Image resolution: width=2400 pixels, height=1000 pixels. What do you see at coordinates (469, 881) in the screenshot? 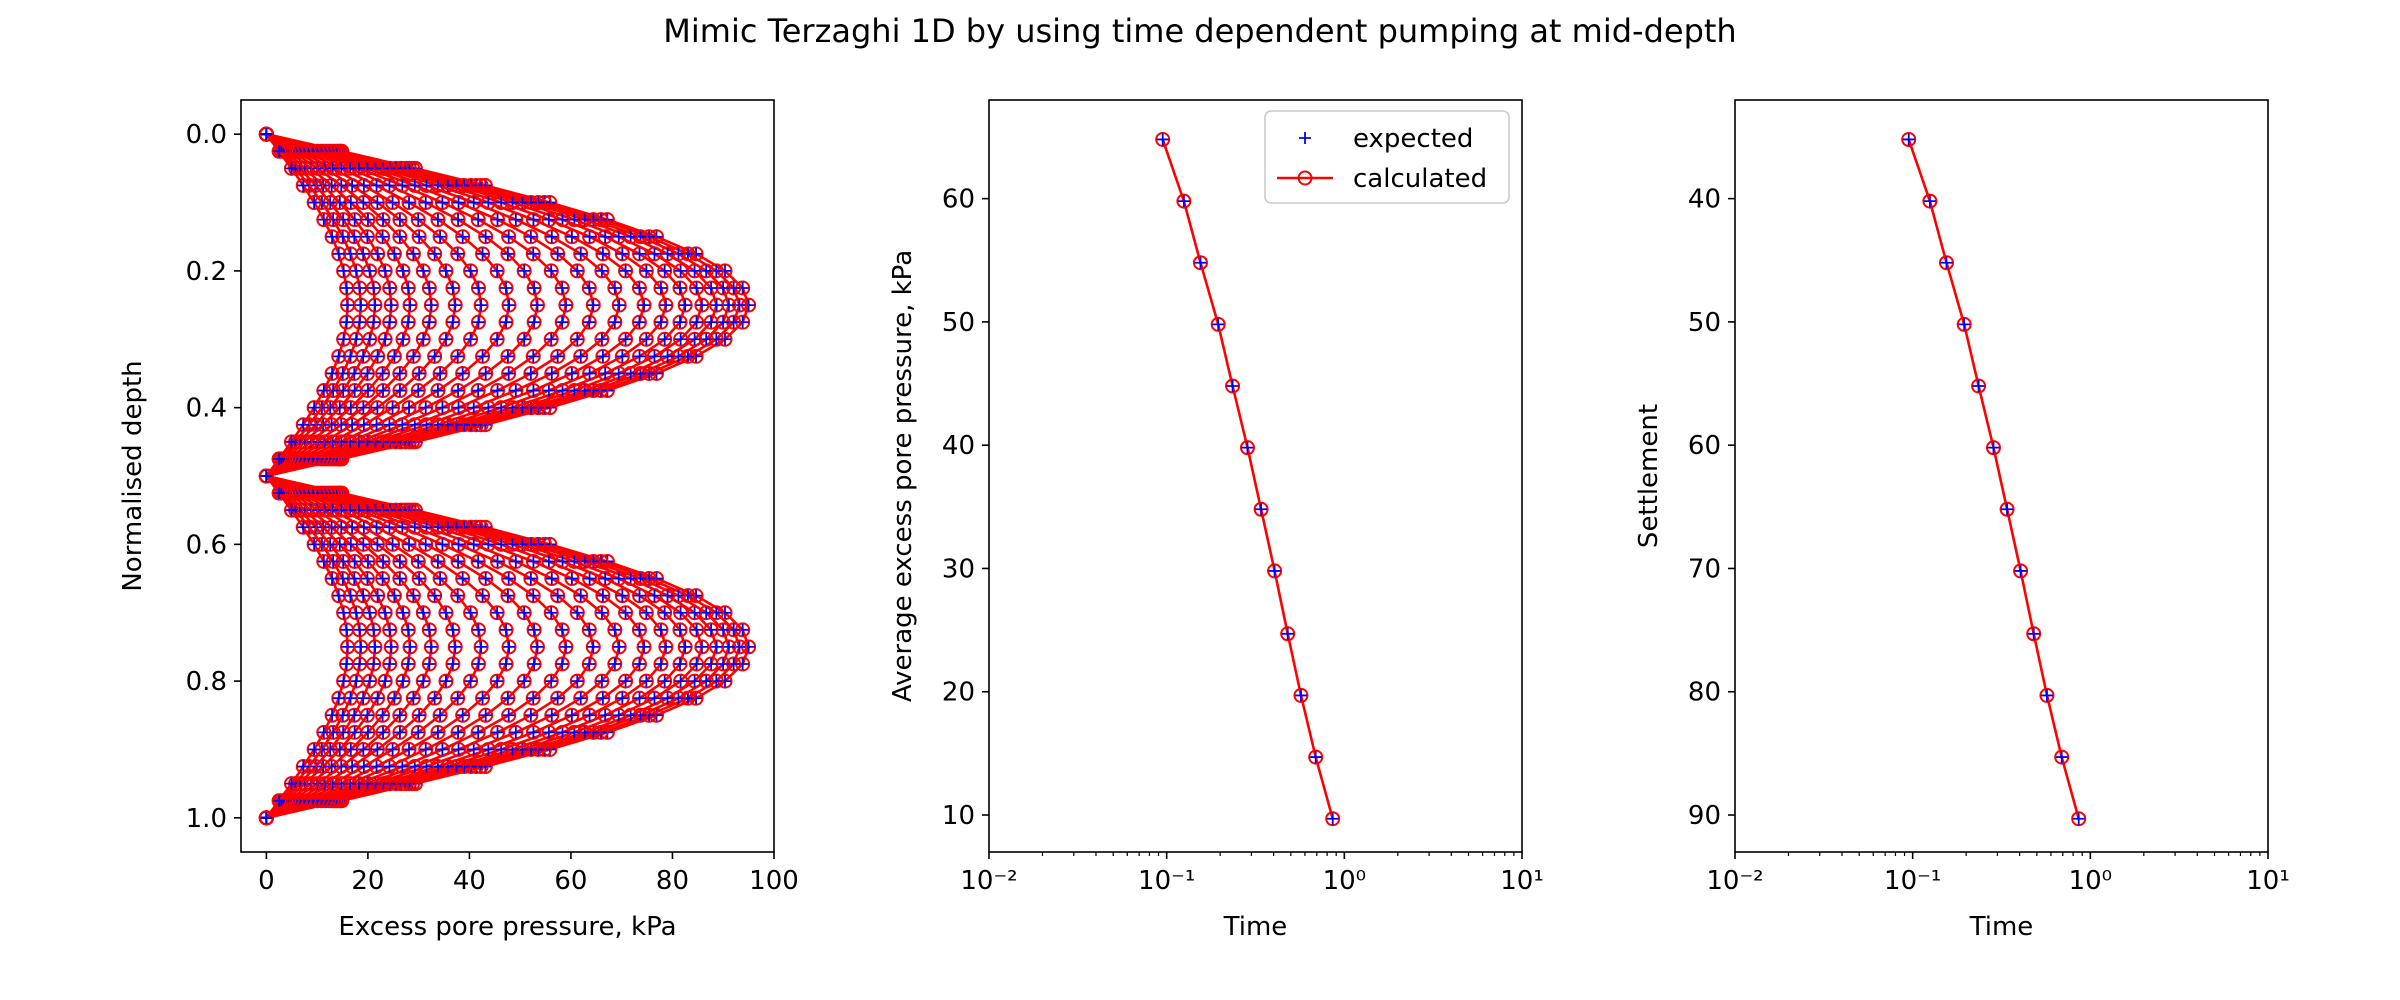
I see `x-tick-label: 40` at bounding box center [469, 881].